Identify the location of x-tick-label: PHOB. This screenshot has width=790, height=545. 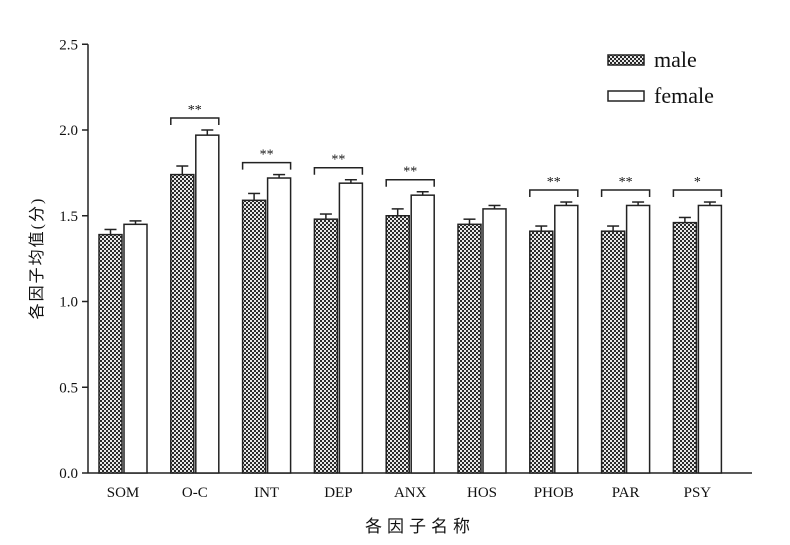
(554, 493).